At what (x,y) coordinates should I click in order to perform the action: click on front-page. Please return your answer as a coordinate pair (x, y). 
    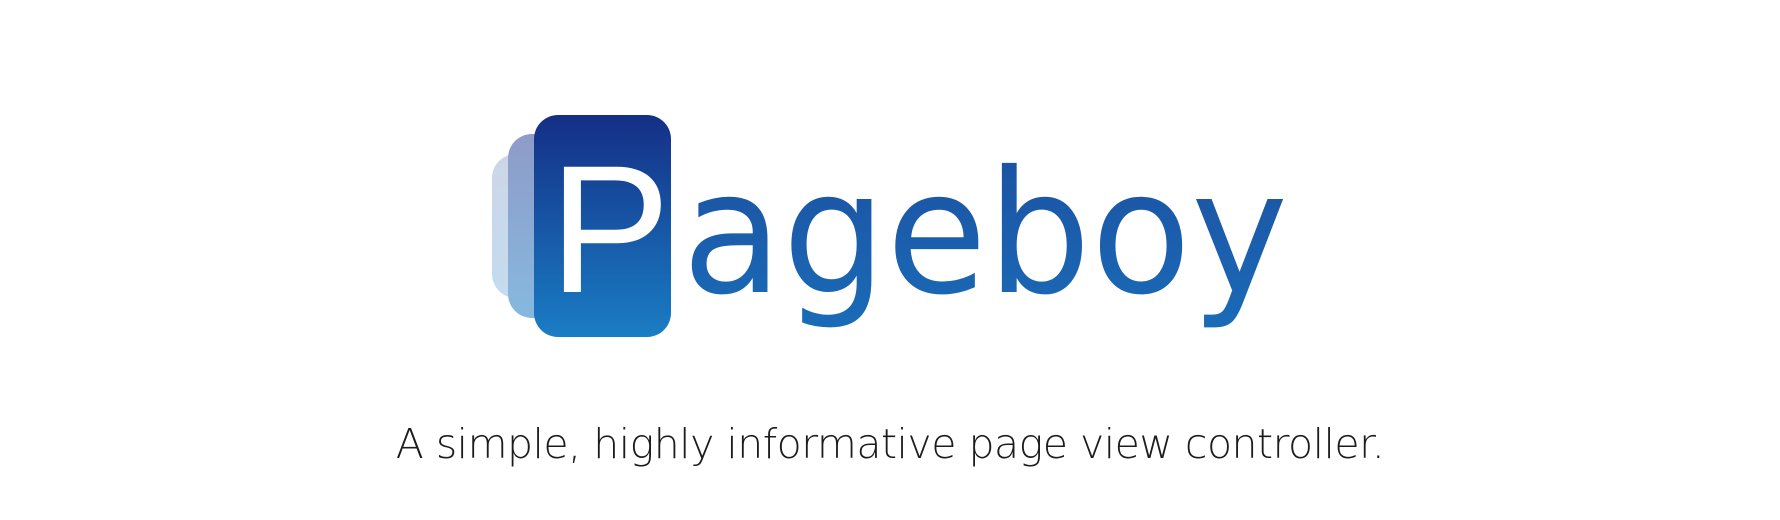
    Looking at the image, I should click on (602, 226).